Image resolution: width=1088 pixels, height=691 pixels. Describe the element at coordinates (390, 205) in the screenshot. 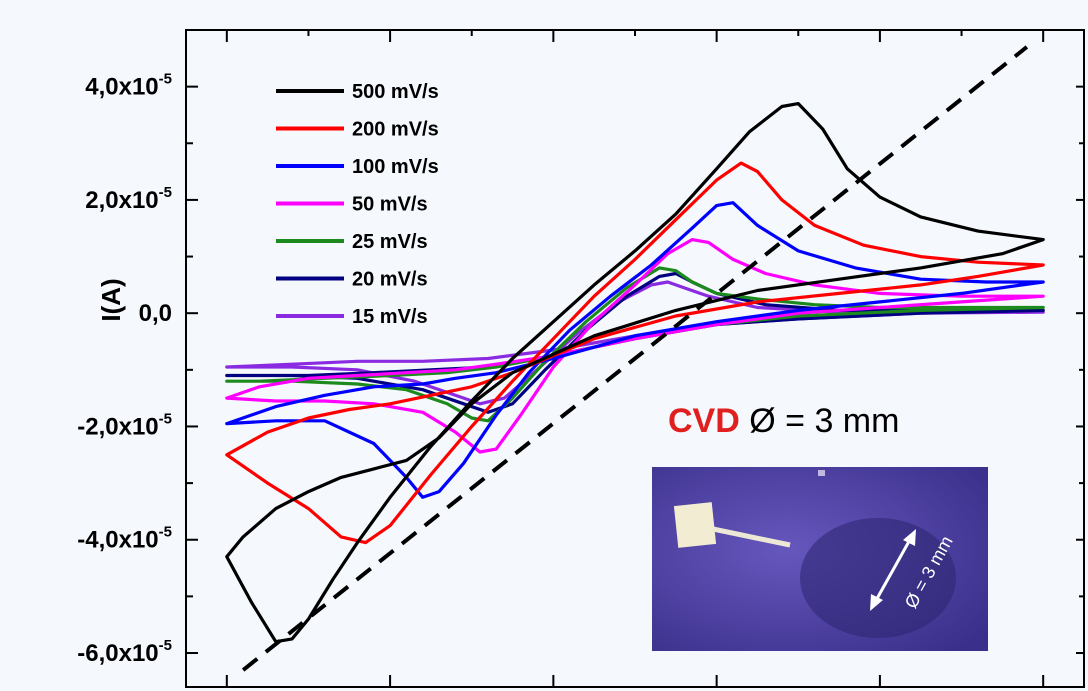

I see `legend-label: 50 mV/s` at that location.